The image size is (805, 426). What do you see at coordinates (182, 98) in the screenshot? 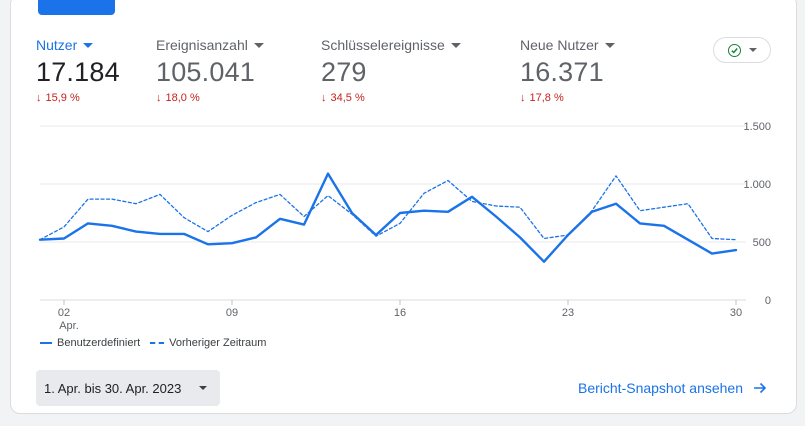
I see `metric-event-count-change-text: 18,0 %` at bounding box center [182, 98].